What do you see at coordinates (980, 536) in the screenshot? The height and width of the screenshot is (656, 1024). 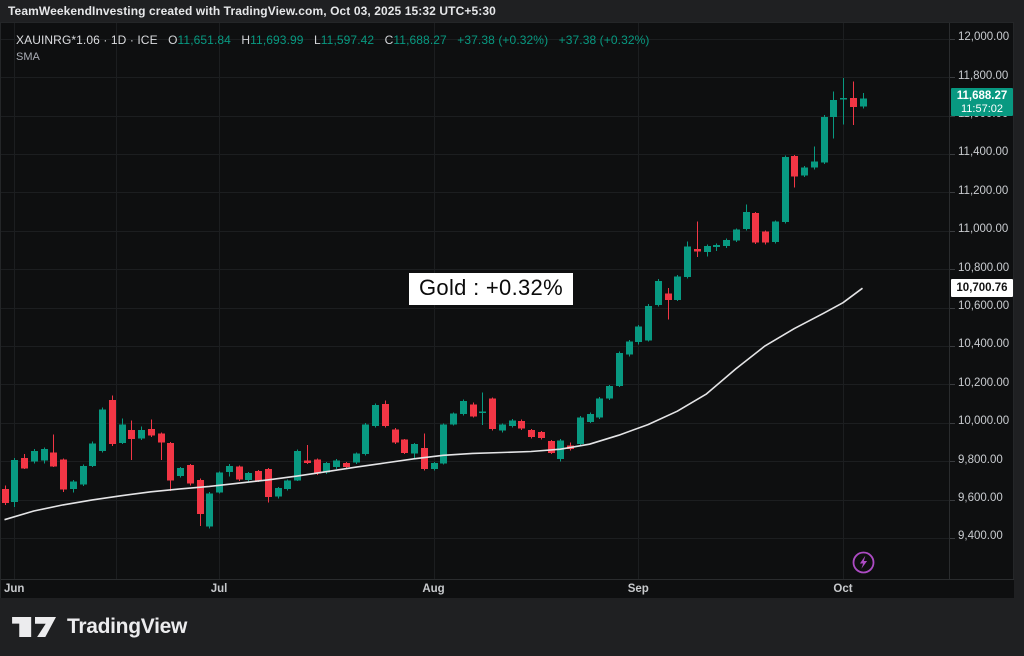 I see `price-tick-label: 9,400.00` at bounding box center [980, 536].